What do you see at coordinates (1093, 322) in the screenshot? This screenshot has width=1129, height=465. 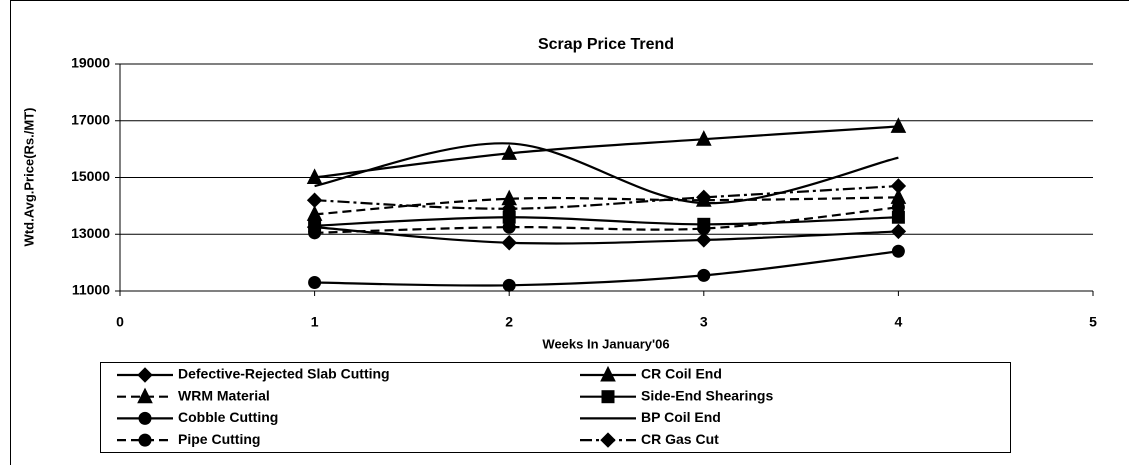 I see `x-tick-label: 5` at bounding box center [1093, 322].